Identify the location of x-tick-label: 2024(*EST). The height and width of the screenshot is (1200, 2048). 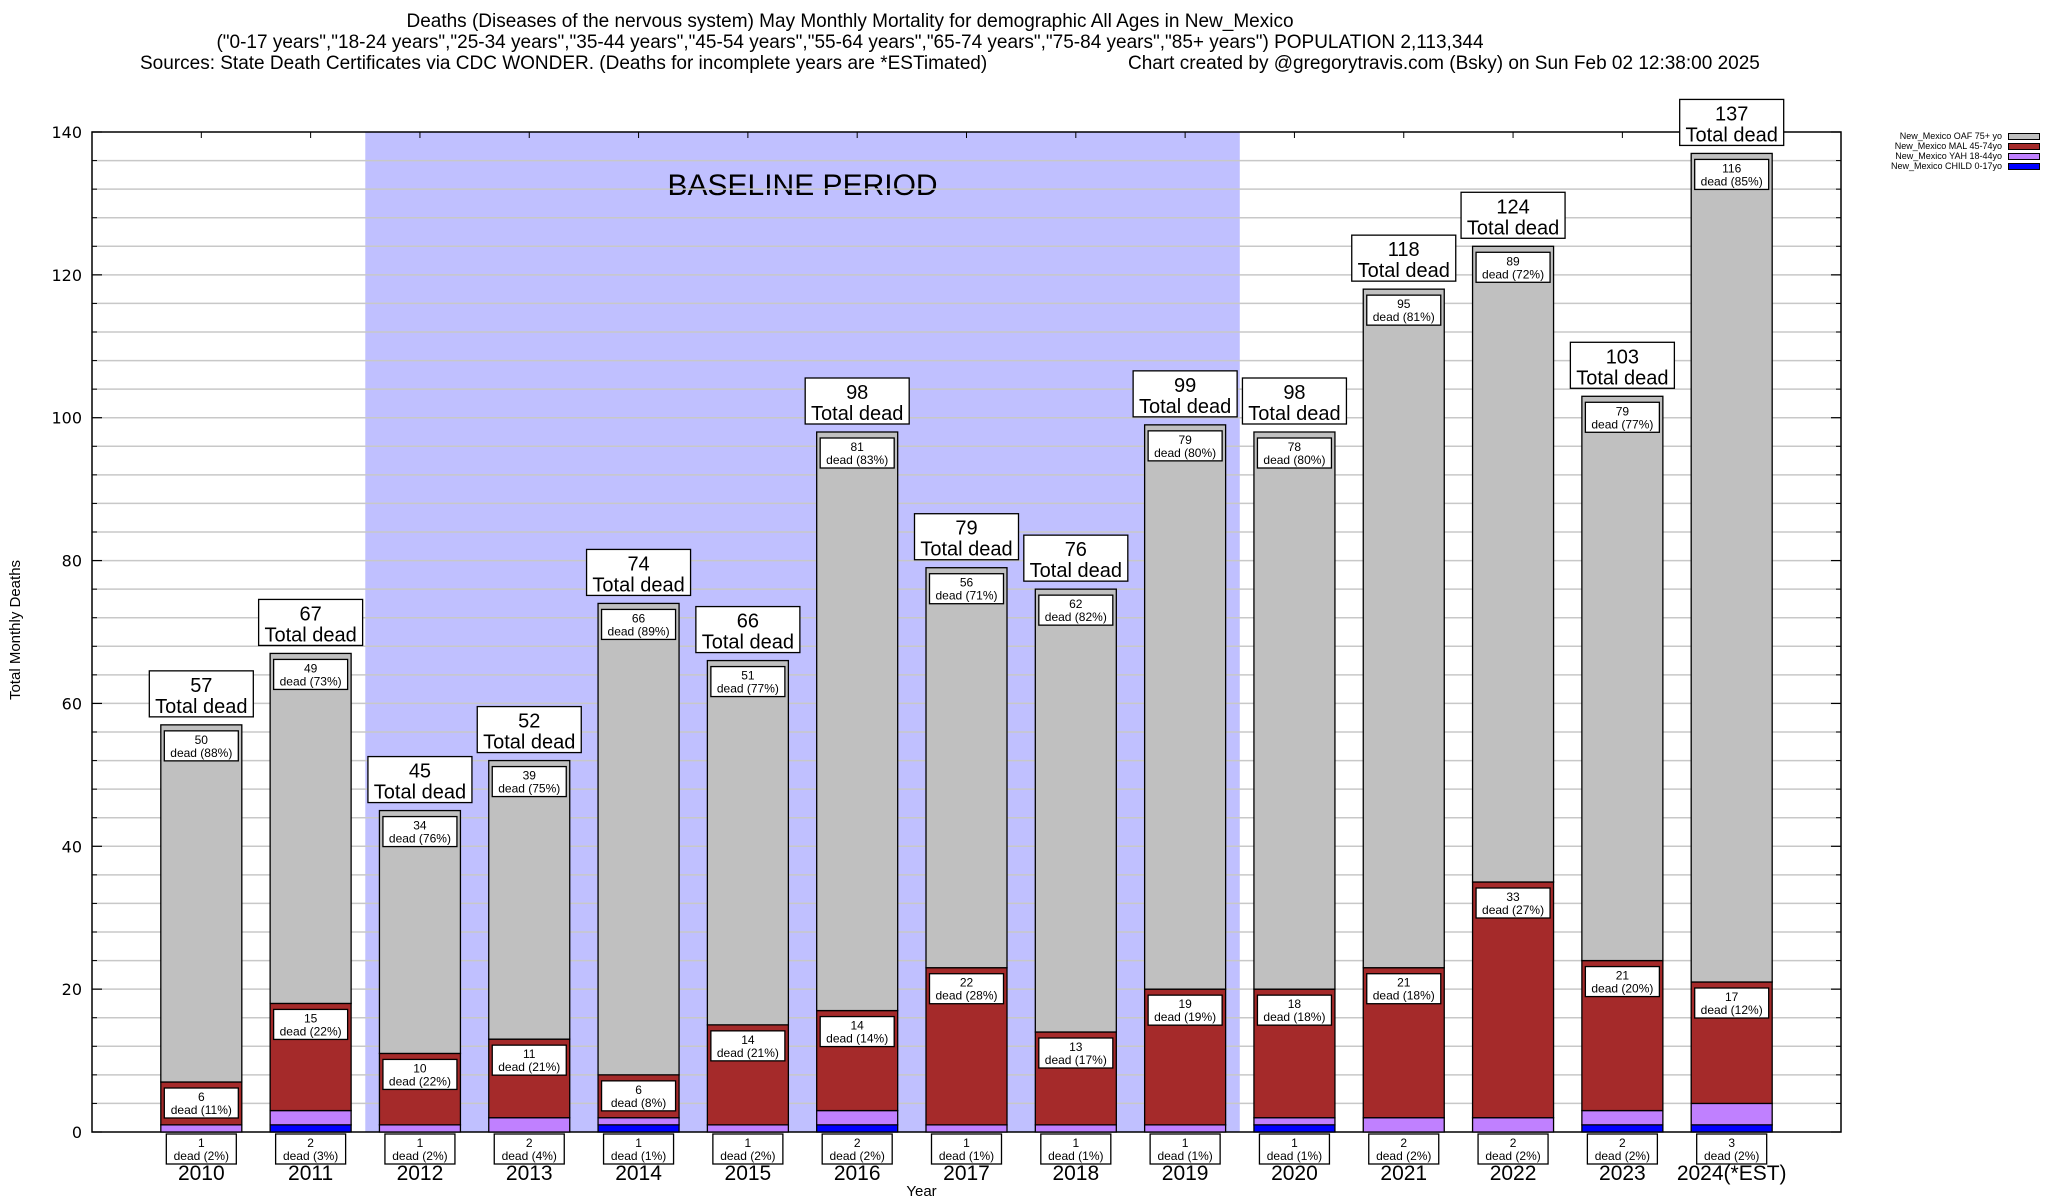
(1732, 1173).